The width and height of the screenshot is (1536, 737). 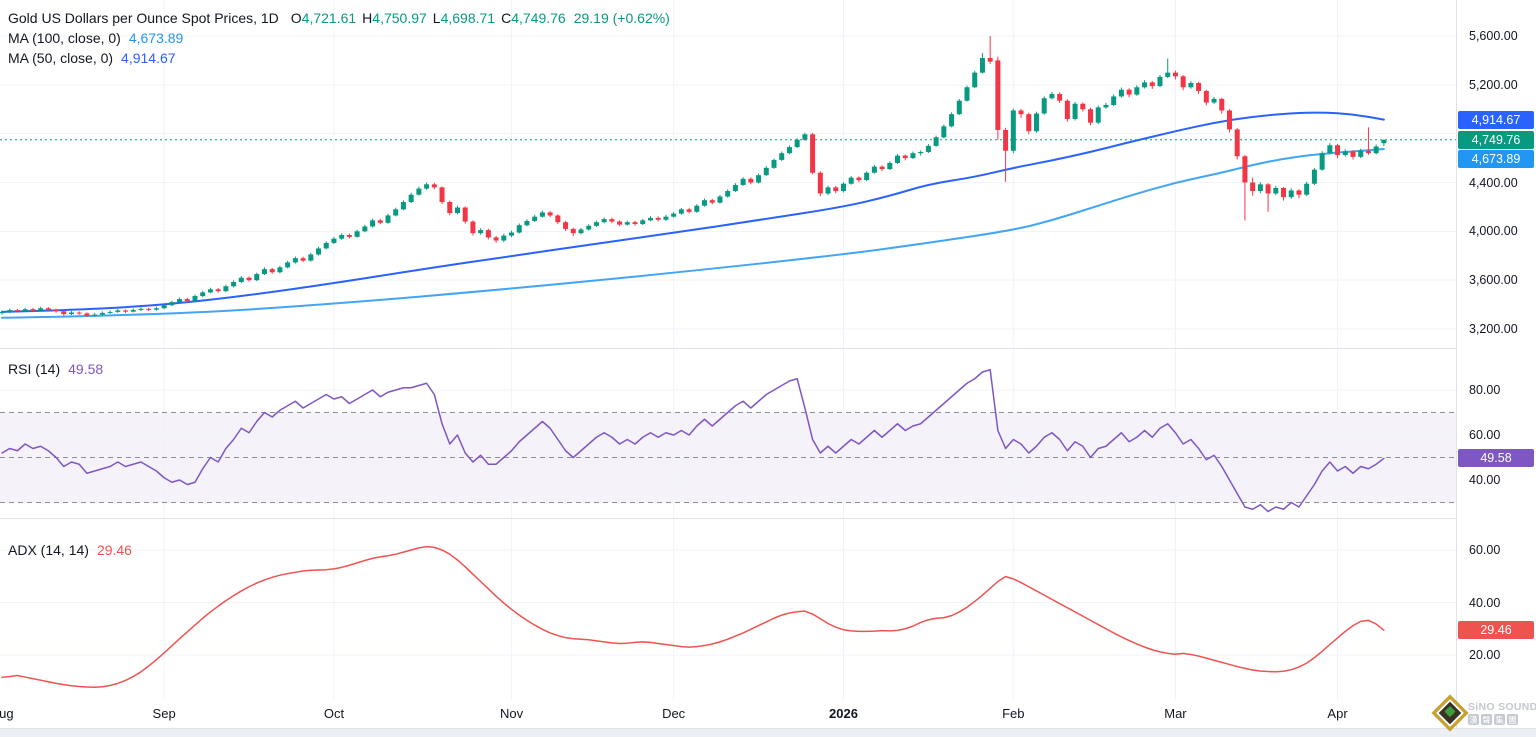 I want to click on axis-label: 5,600.00, so click(x=1493, y=36).